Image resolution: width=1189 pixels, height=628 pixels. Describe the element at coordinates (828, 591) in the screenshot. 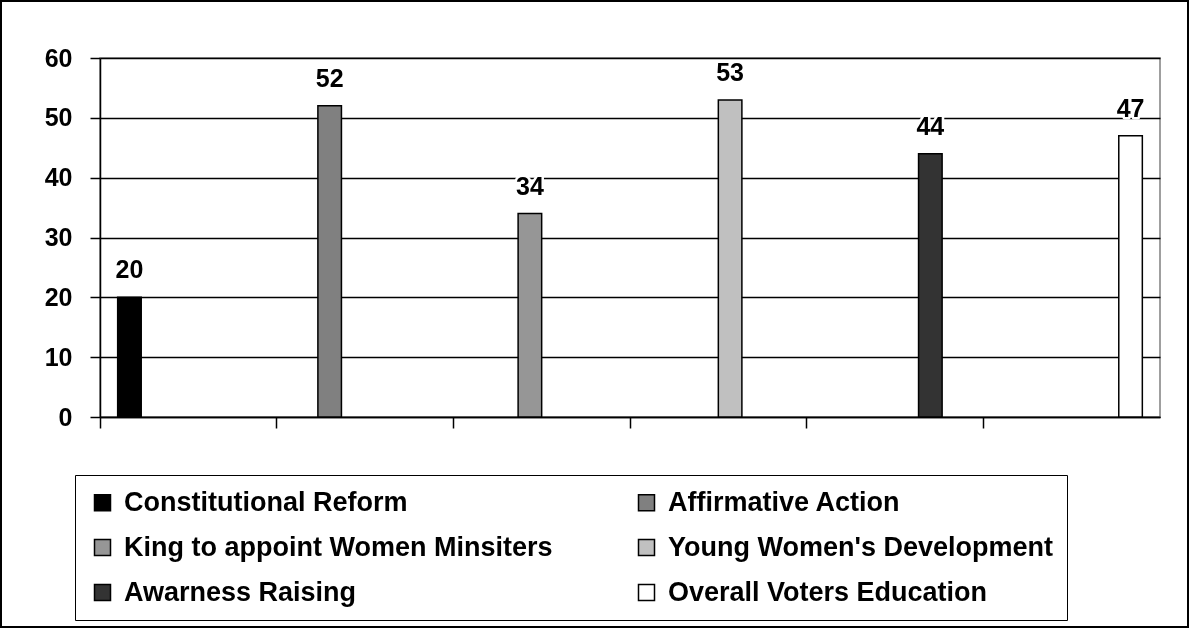

I see `legend-label: Overall Voters Education` at that location.